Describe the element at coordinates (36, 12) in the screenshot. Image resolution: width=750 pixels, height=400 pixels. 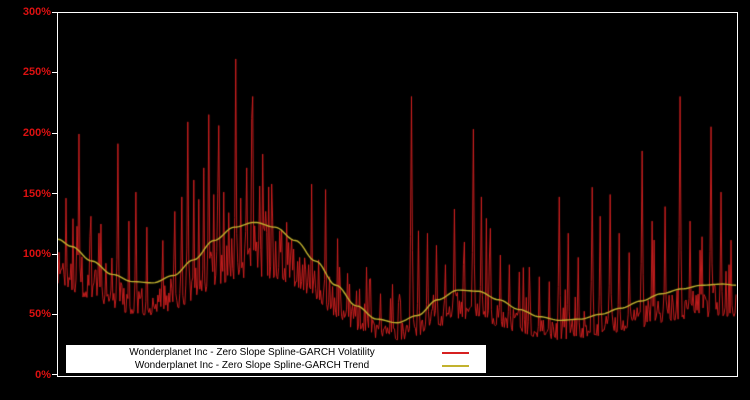
I see `y-tick-label-300: 300%` at that location.